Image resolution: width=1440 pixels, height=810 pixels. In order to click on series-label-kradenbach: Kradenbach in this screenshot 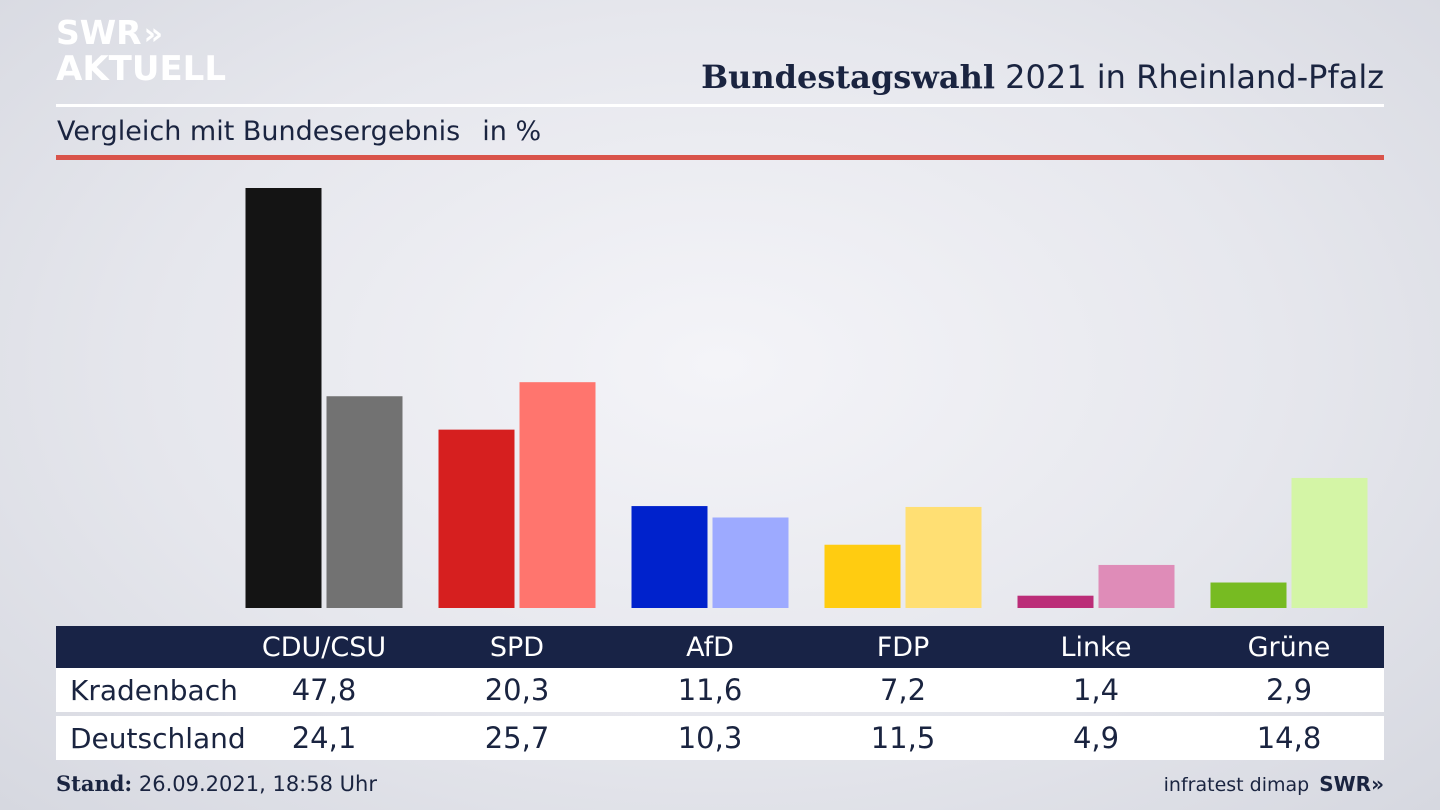, I will do `click(154, 690)`.